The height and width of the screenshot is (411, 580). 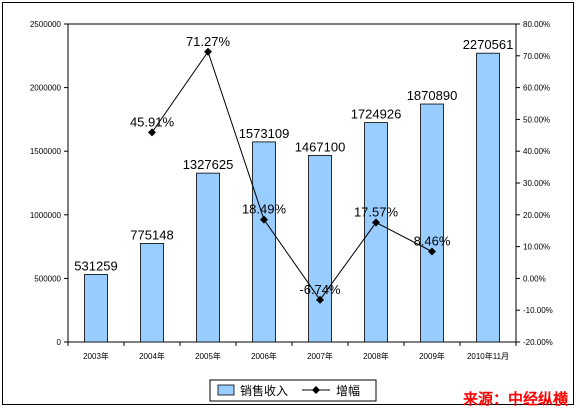 I want to click on right-tick-label-2: 0.00%, so click(x=534, y=278).